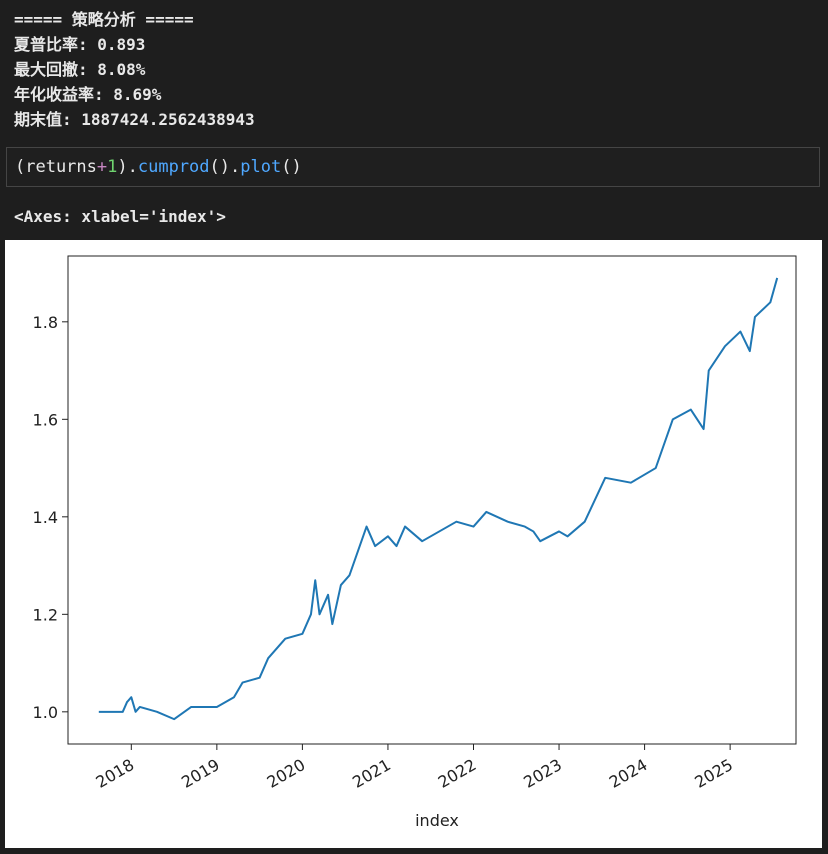  Describe the element at coordinates (45, 517) in the screenshot. I see `y-tick-label: 1.4` at that location.